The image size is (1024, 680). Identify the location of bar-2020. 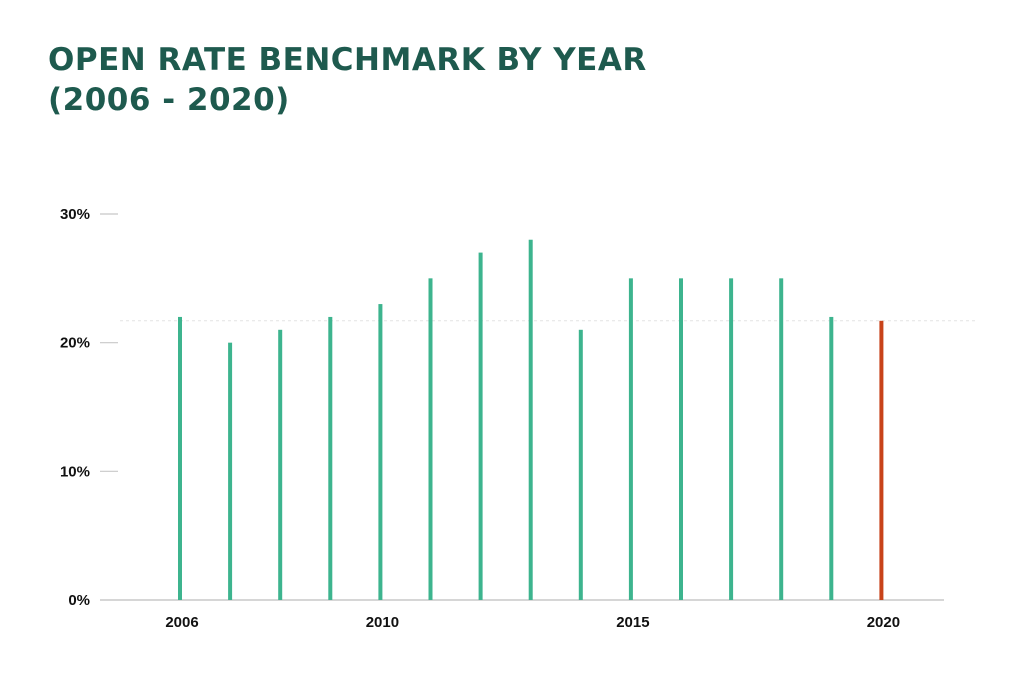
(881, 460).